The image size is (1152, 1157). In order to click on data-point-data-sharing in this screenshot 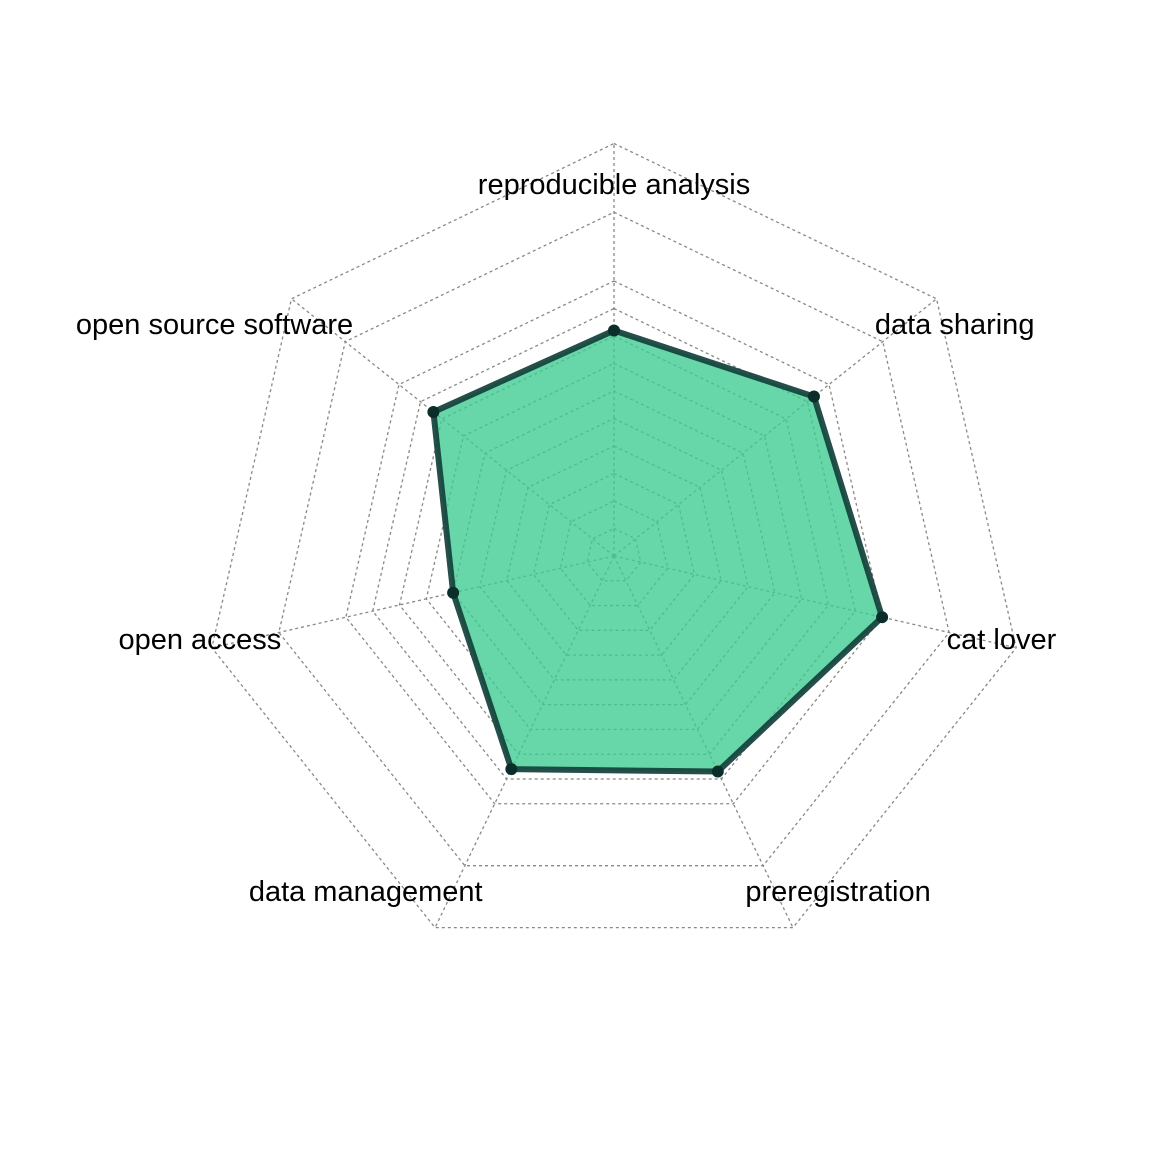, I will do `click(813, 396)`.